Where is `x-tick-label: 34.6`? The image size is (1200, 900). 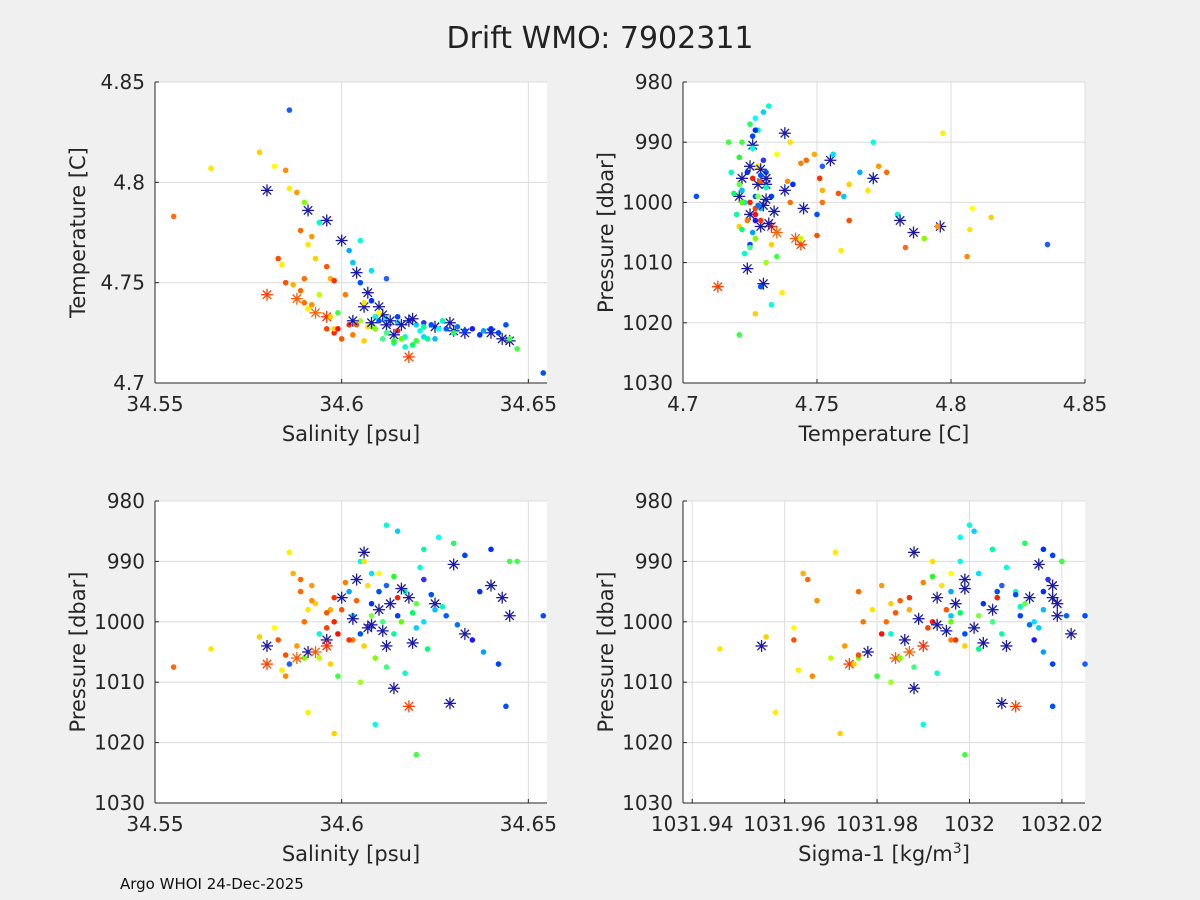
x-tick-label: 34.6 is located at coordinates (341, 824).